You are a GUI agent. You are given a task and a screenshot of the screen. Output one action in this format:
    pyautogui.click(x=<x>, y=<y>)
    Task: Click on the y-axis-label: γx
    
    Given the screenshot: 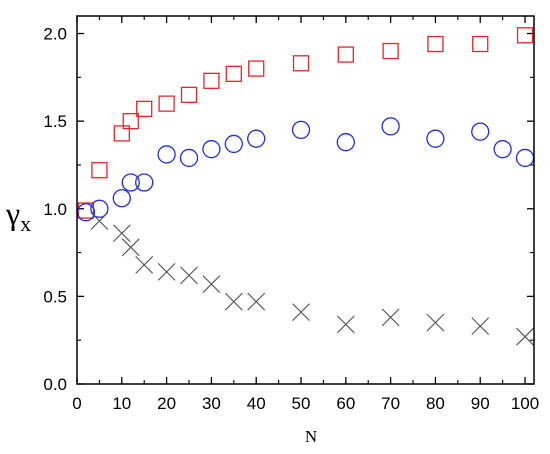 What is the action you would take?
    pyautogui.click(x=18, y=215)
    